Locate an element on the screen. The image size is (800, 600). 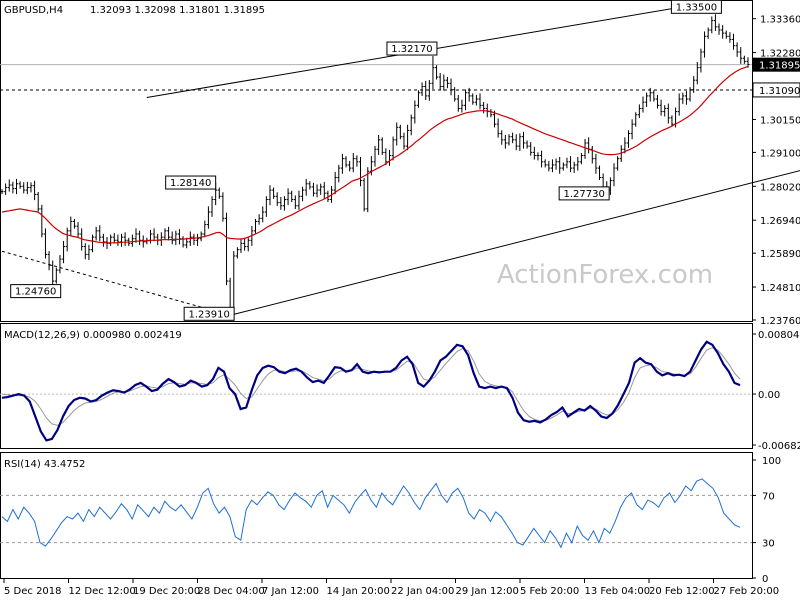
rsi-tick-label: 100 is located at coordinates (771, 461).